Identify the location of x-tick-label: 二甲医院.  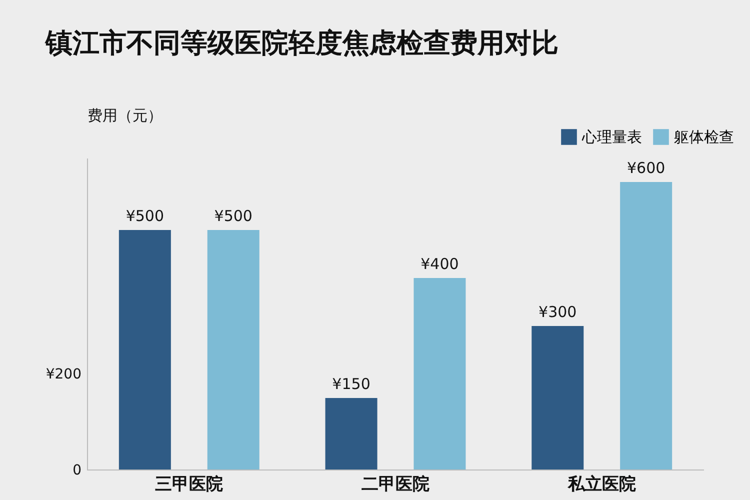
(396, 484).